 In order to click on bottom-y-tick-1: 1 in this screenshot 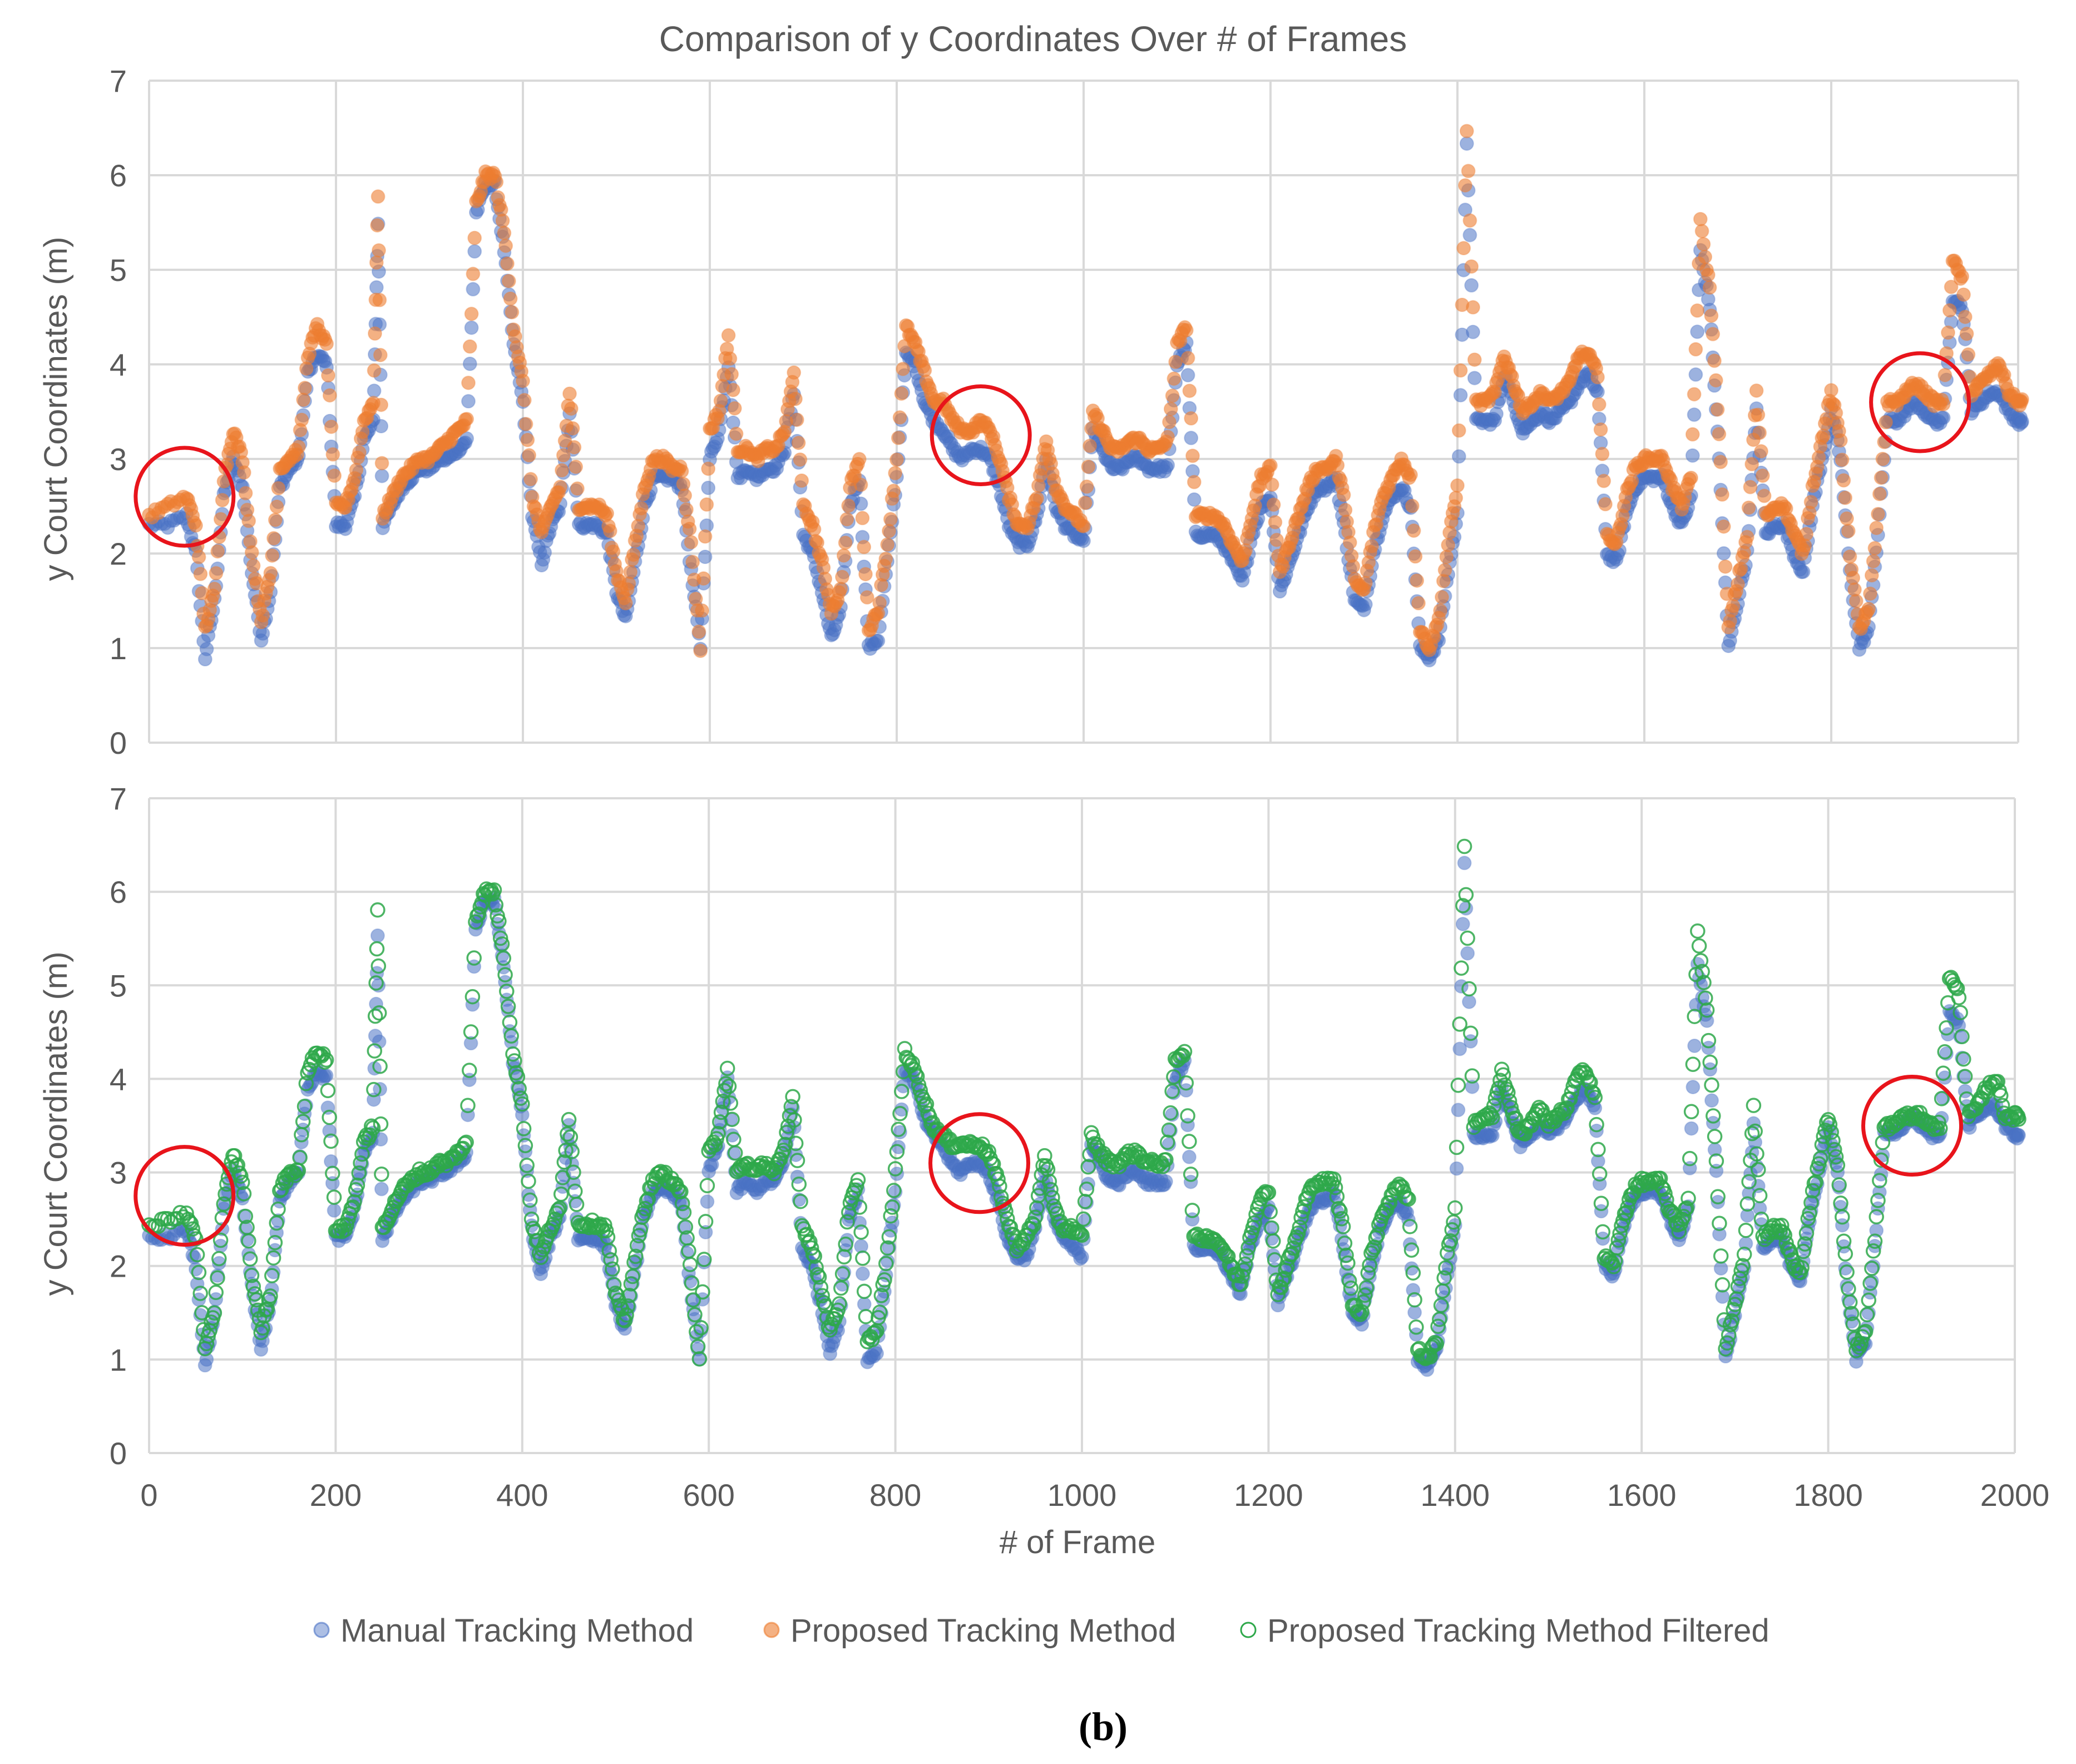, I will do `click(118, 1359)`.